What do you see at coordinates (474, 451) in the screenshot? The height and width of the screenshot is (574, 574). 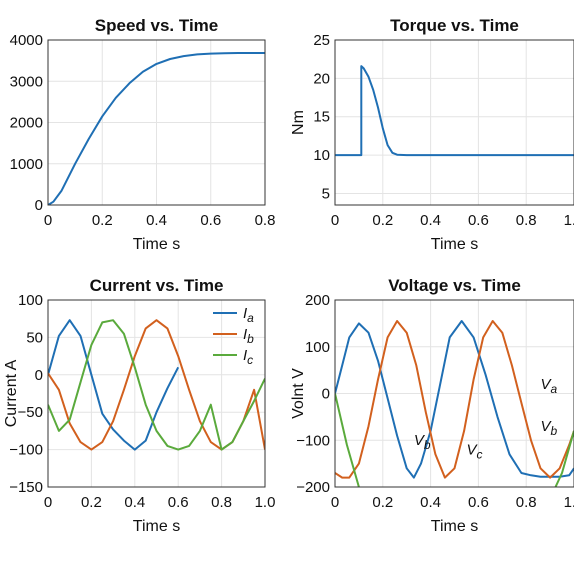 I see `series-annotation: Vc` at bounding box center [474, 451].